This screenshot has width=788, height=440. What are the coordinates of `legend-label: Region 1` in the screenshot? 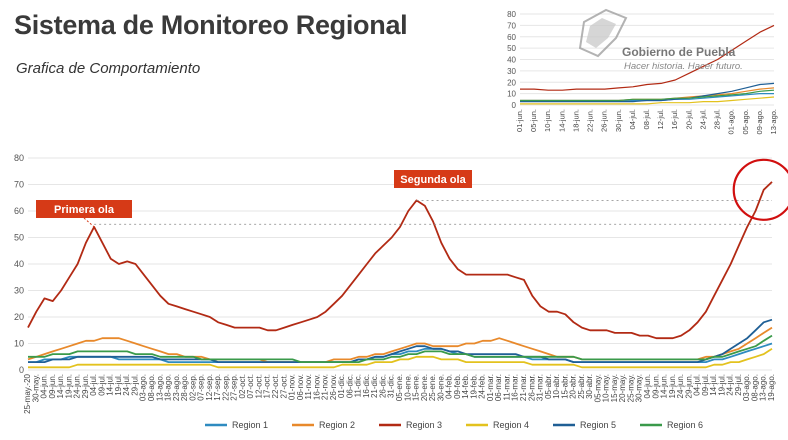 It's located at (250, 425).